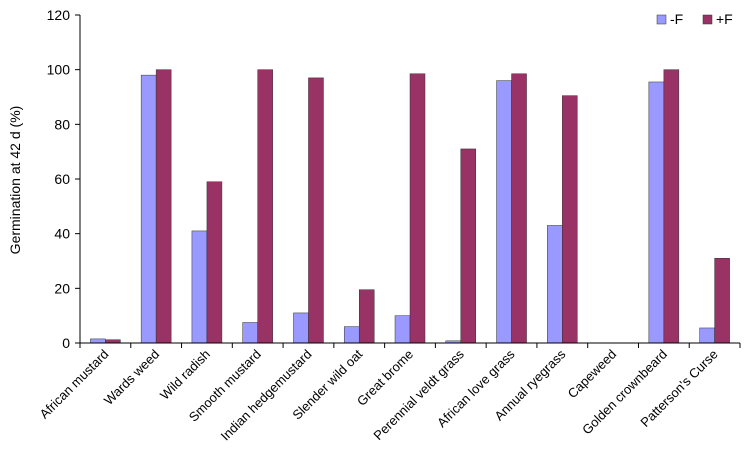 This screenshot has width=750, height=465. I want to click on x-category-label: Wards weed, so click(131, 377).